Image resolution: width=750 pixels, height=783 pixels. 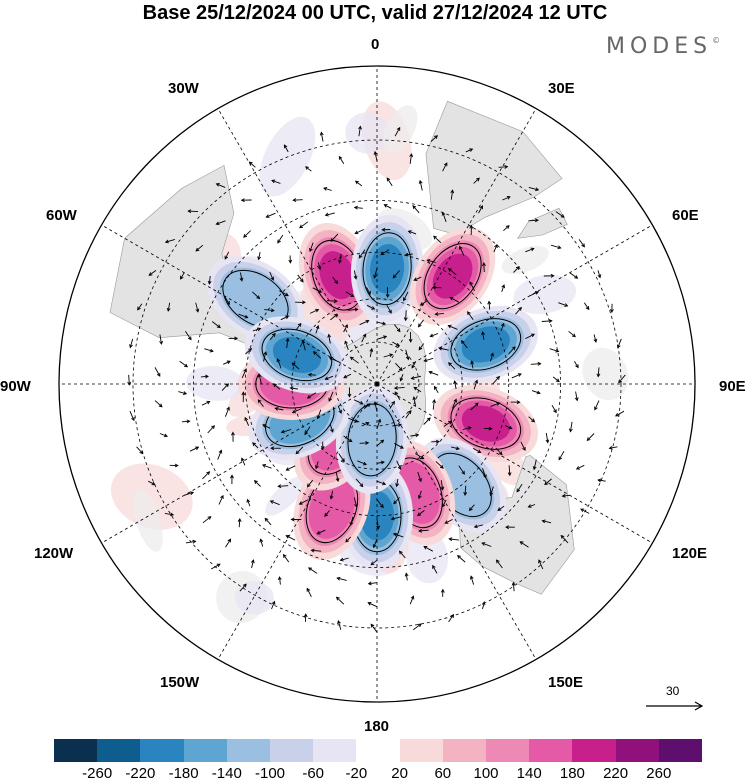 I want to click on anomaly-contour-line, so click(x=387, y=269).